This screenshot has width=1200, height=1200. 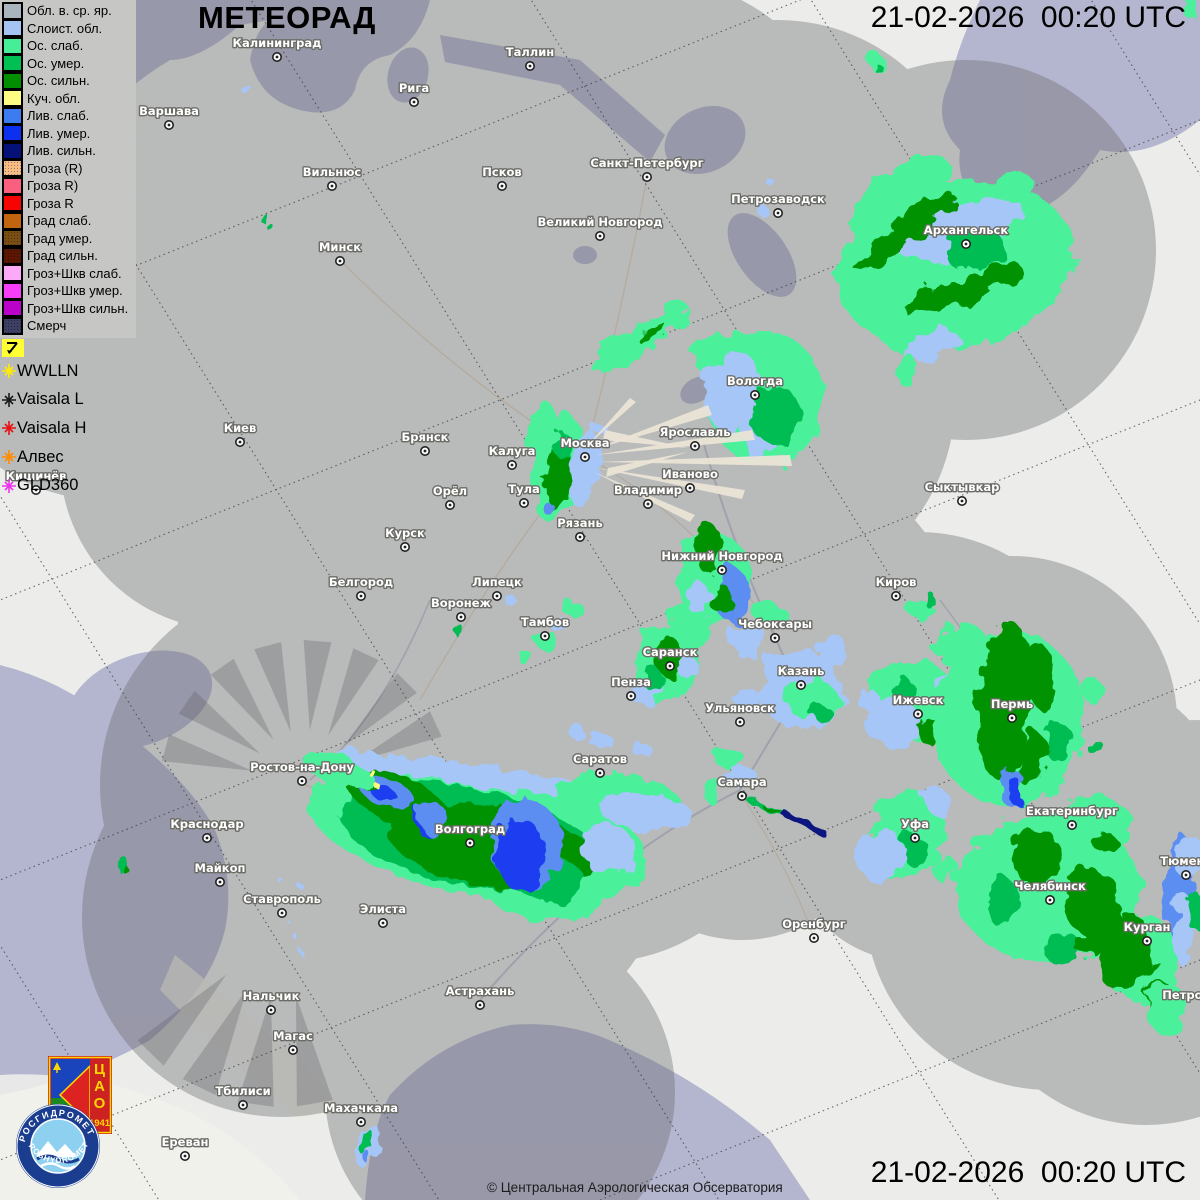 I want to click on legend-item: Гроза (R), so click(x=68, y=168).